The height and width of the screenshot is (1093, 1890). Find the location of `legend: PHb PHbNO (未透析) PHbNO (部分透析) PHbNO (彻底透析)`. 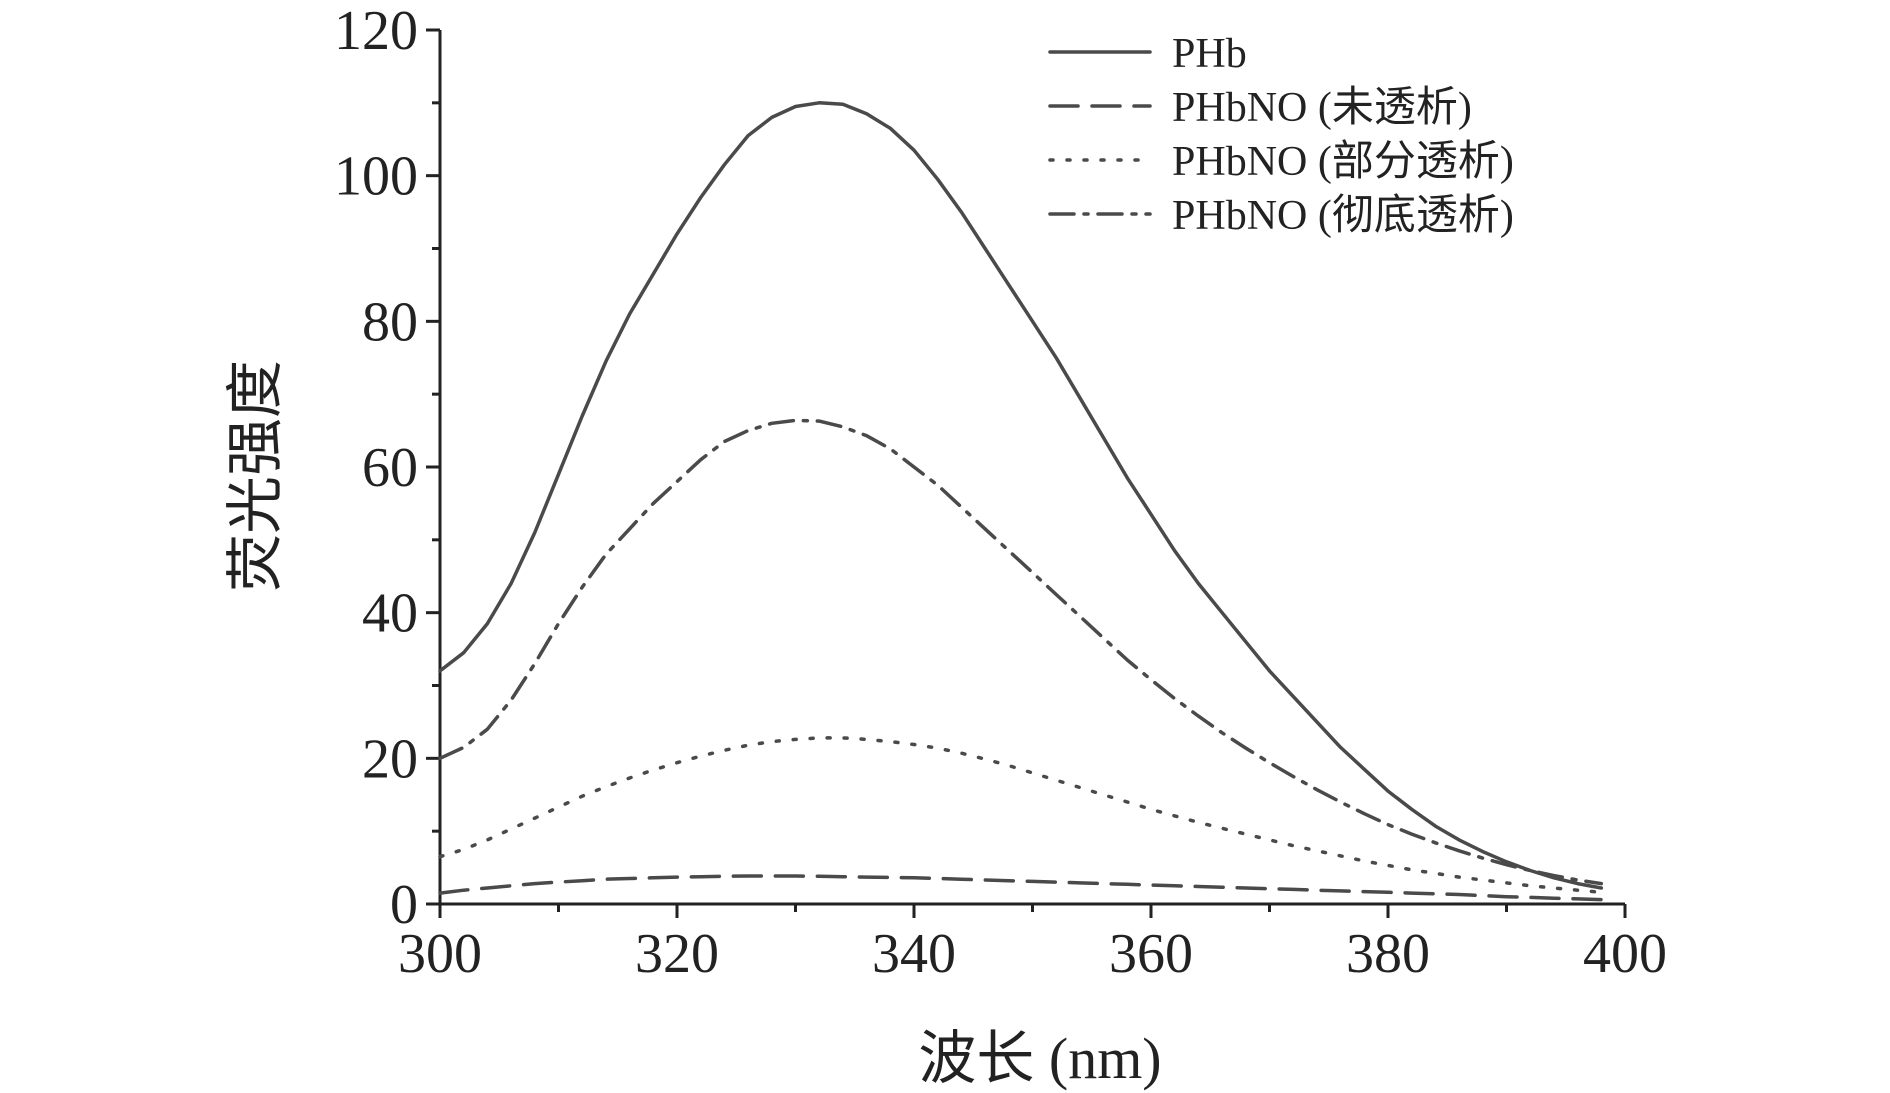

legend: PHb PHbNO (未透析) PHbNO (部分透析) PHbNO (彻底透析) is located at coordinates (1281, 135).